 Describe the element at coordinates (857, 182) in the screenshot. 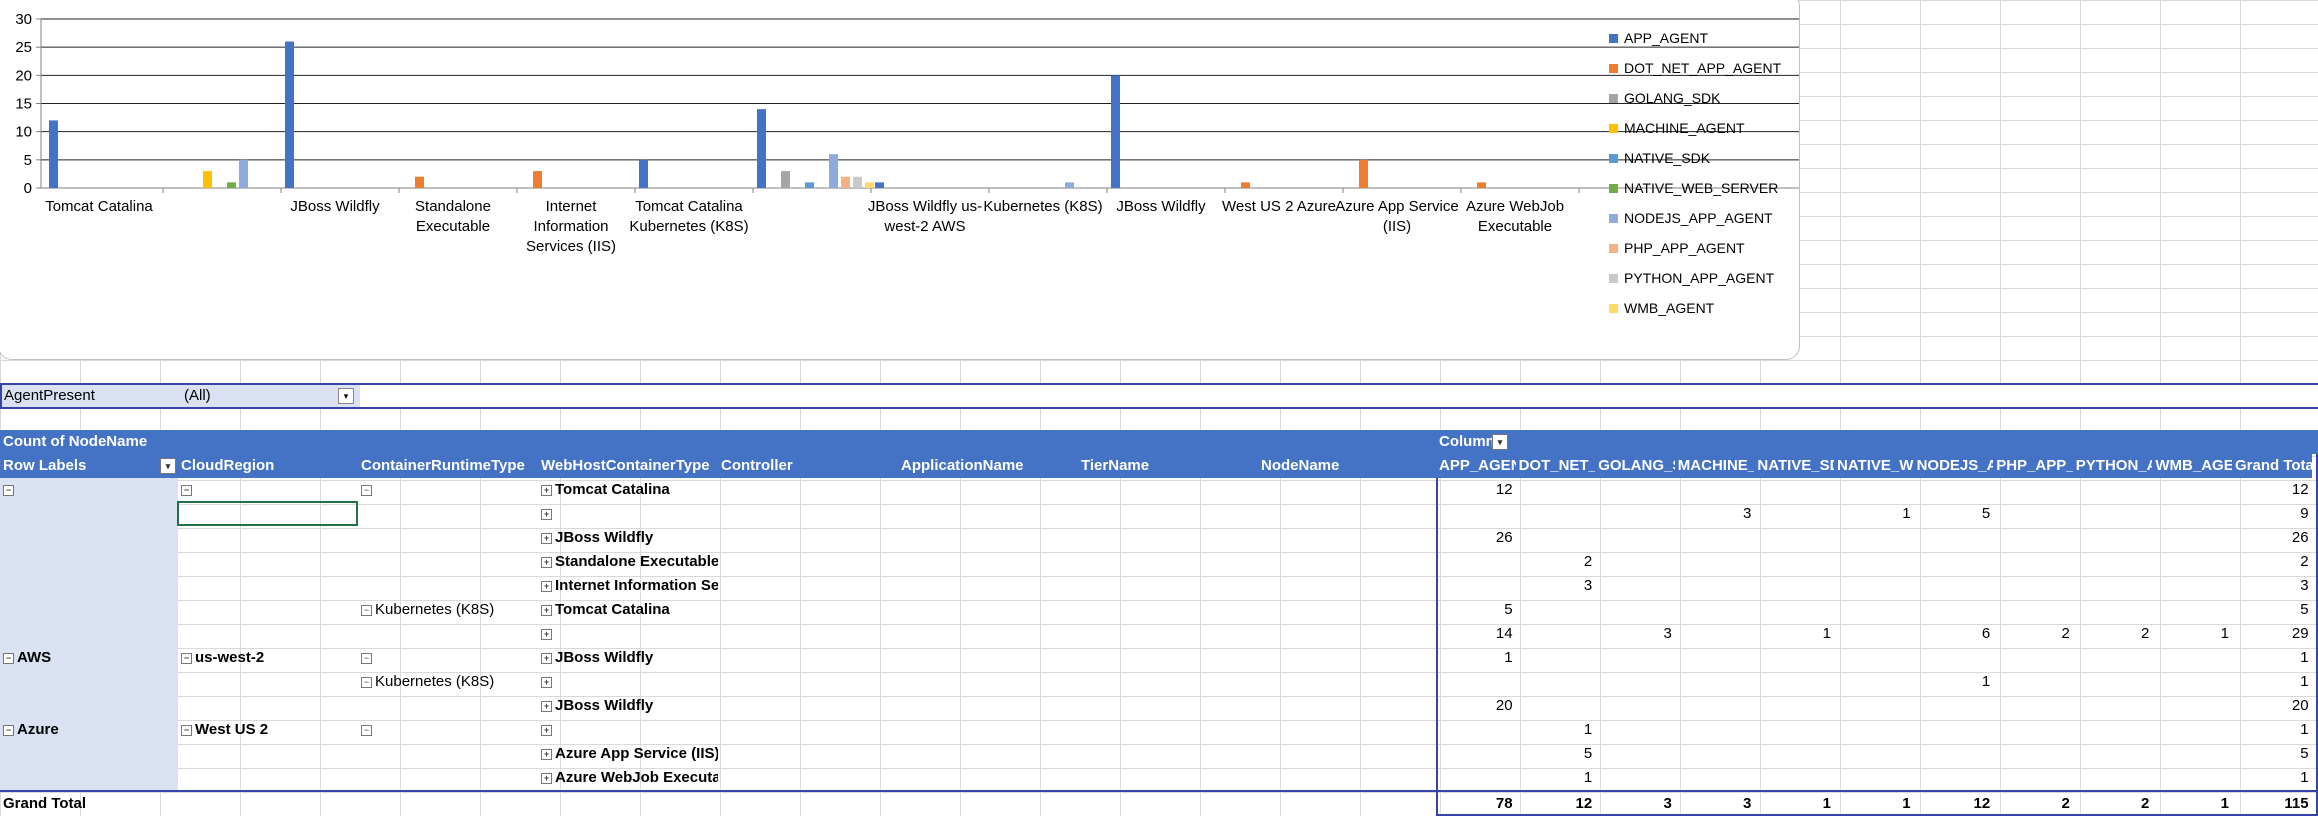

I see `bar-python-app-agent` at that location.